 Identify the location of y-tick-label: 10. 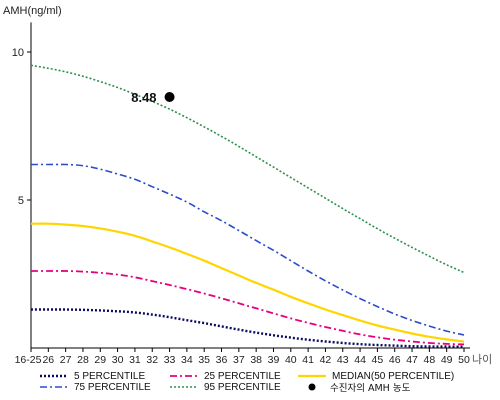
(18, 53).